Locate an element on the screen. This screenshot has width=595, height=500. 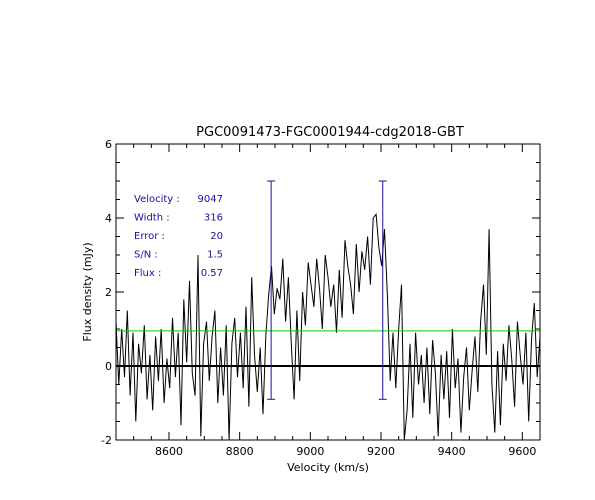
x-tick-label: 9400 is located at coordinates (452, 451).